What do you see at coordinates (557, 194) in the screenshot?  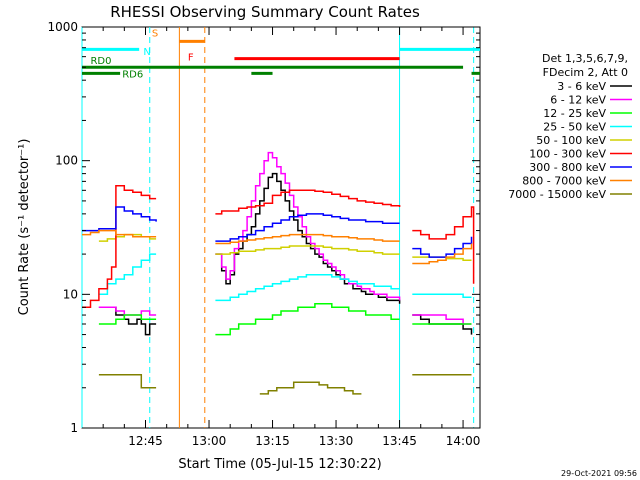 I see `legend-entry-label: 7000 - 15000 keV` at bounding box center [557, 194].